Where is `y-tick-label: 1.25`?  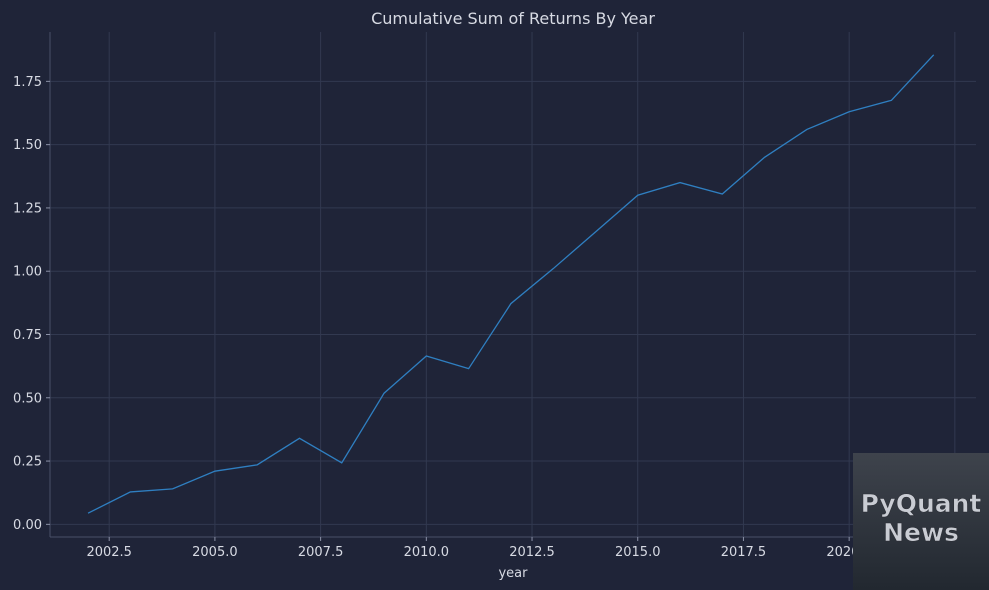
y-tick-label: 1.25 is located at coordinates (27, 208).